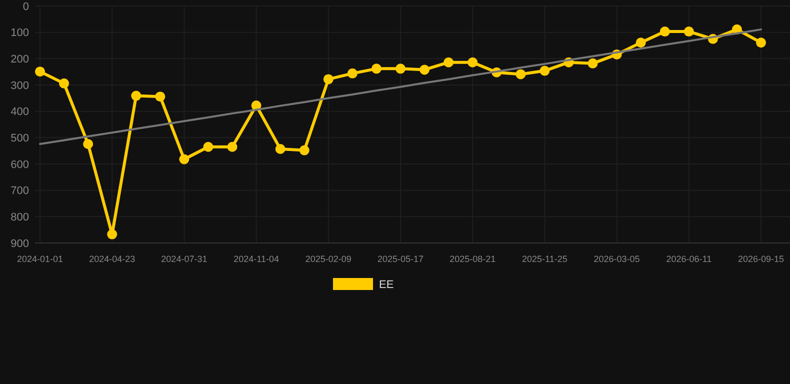  Describe the element at coordinates (256, 259) in the screenshot. I see `x-tick-label: 2024-11-04` at that location.